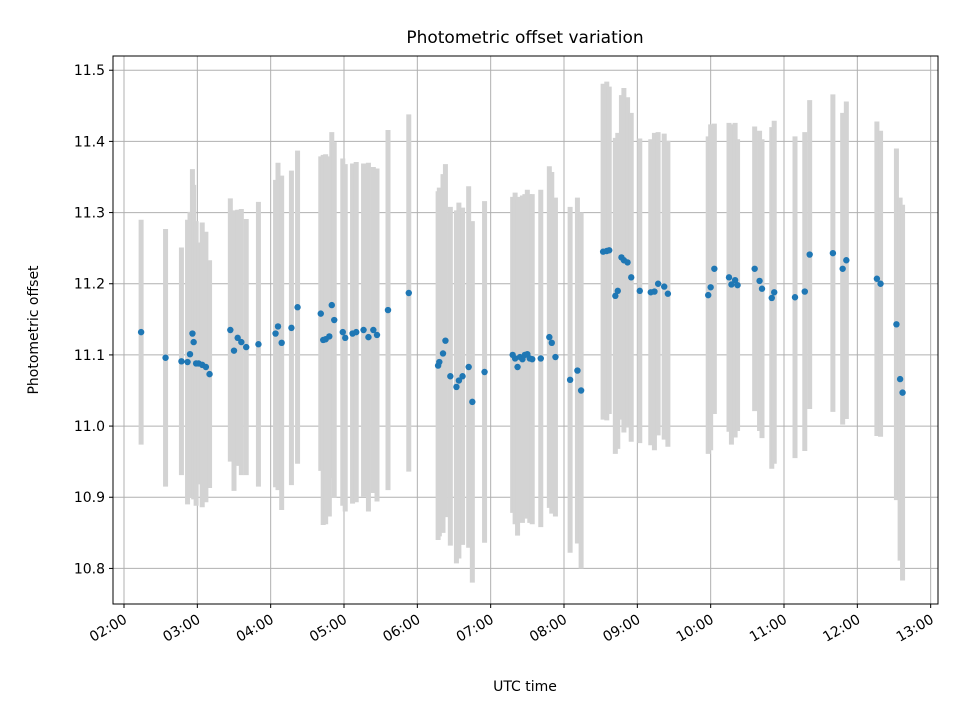 Image resolution: width=960 pixels, height=720 pixels. Describe the element at coordinates (34, 330) in the screenshot. I see `y-axis-label: Photometric offset` at that location.